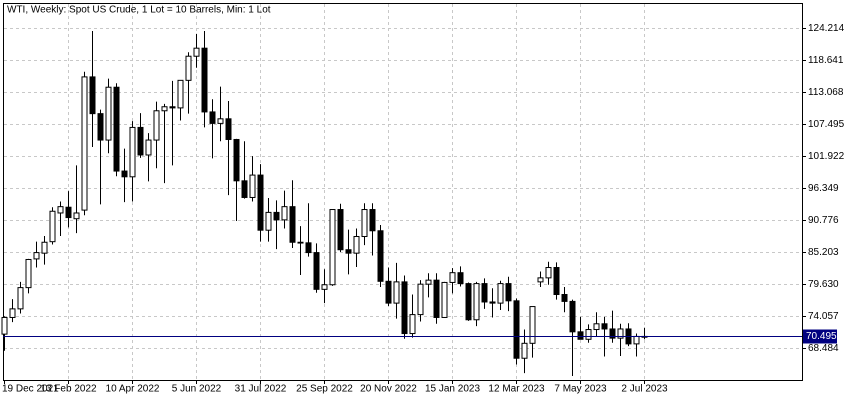  Describe the element at coordinates (133, 389) in the screenshot. I see `x-tick-label: 10 Apr 2022` at that location.